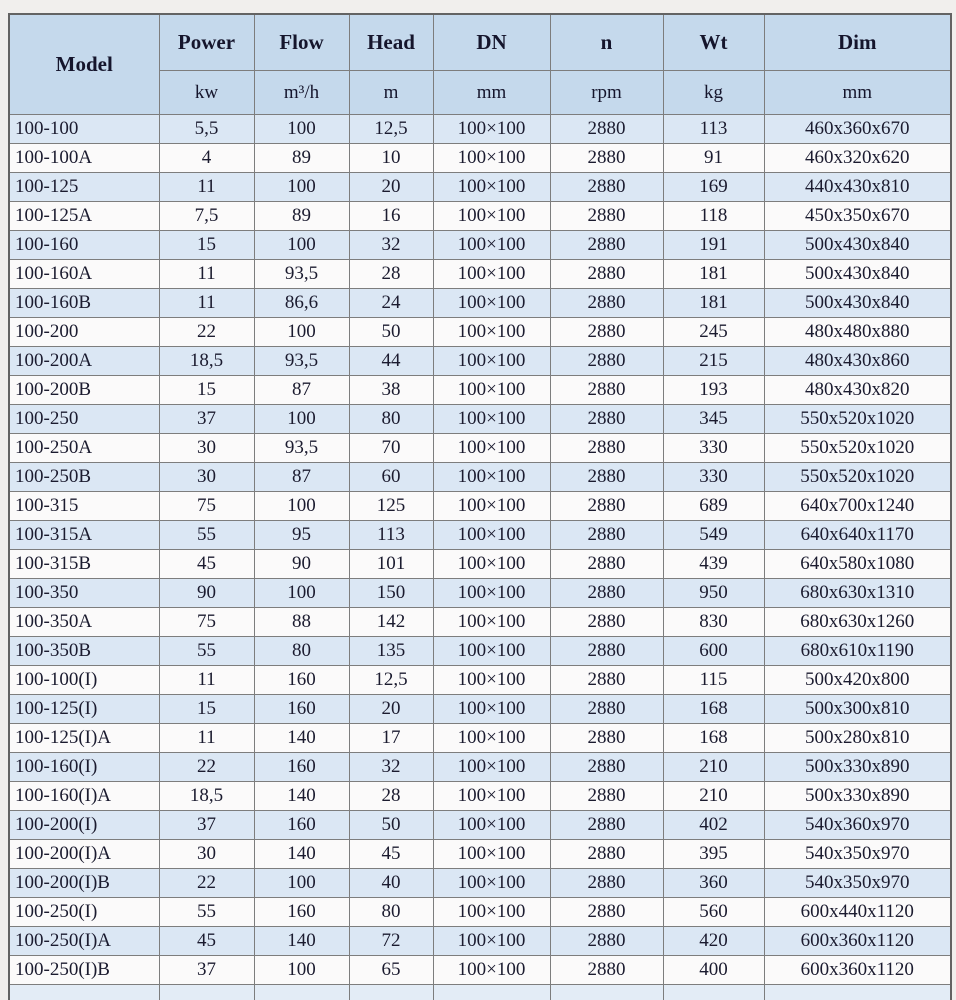  Describe the element at coordinates (857, 92) in the screenshot. I see `unit-dim: mm` at that location.